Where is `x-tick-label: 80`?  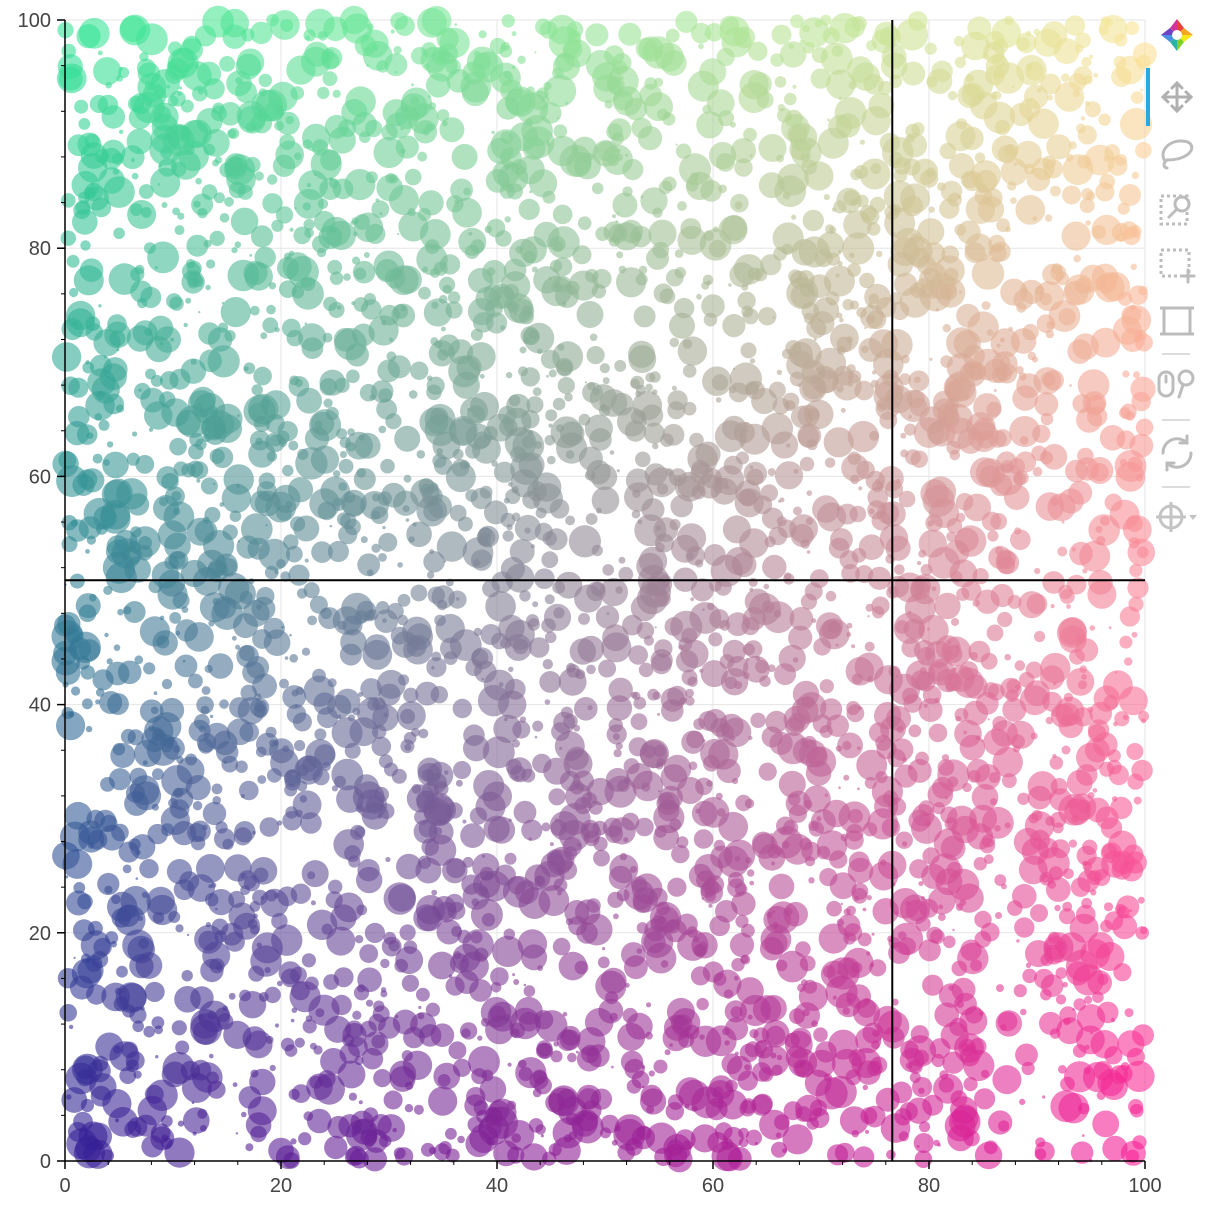
x-tick-label: 80 is located at coordinates (929, 1186).